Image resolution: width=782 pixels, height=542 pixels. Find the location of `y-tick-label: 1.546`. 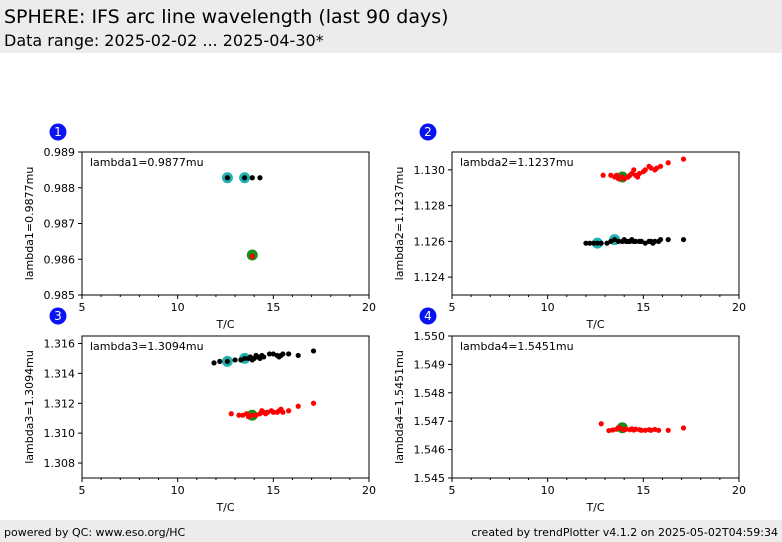

y-tick-label: 1.546 is located at coordinates (430, 450).